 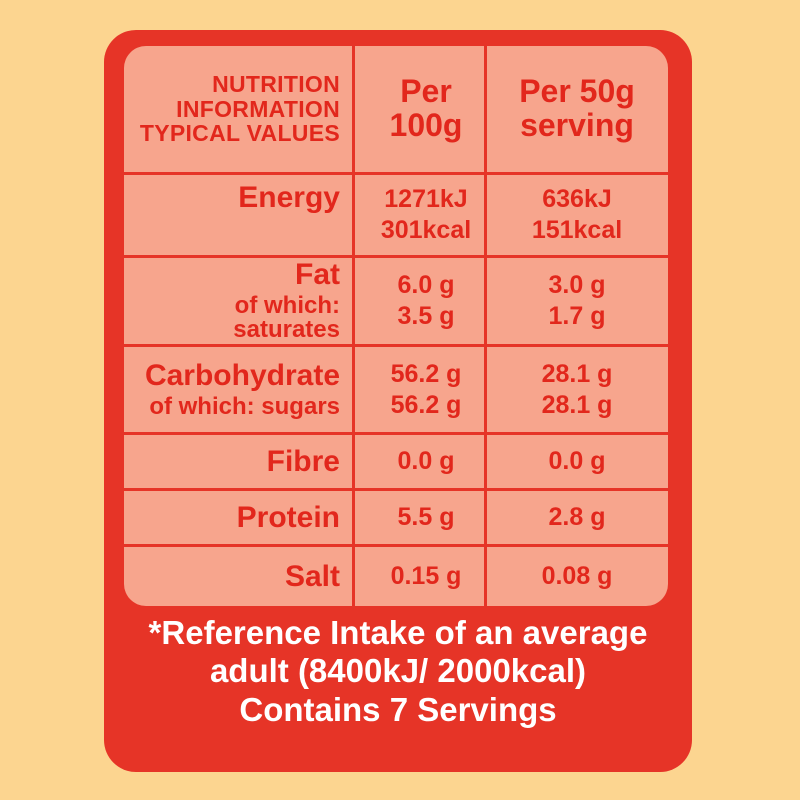 What do you see at coordinates (577, 91) in the screenshot?
I see `header-per-serving-line: Per 50g` at bounding box center [577, 91].